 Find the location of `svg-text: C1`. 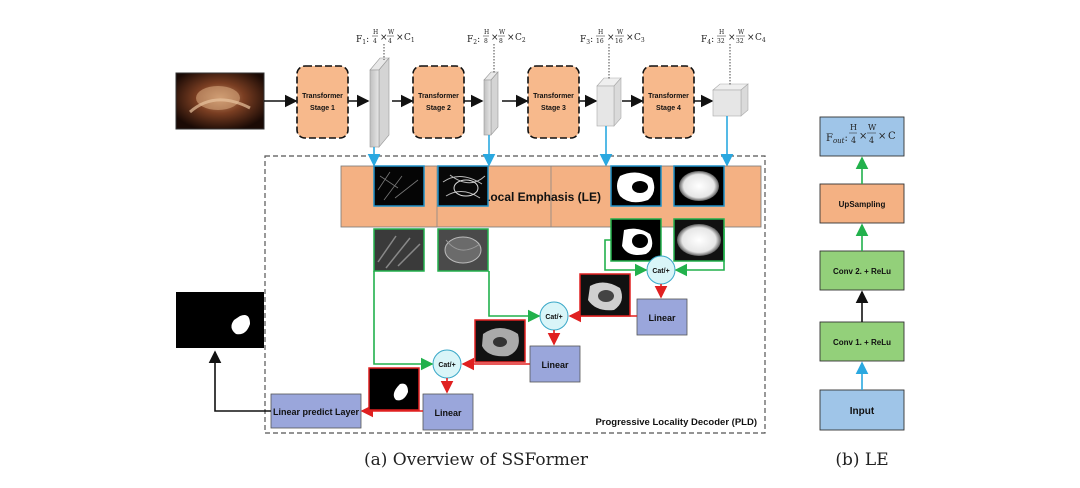

svg-text: C1 is located at coordinates (409, 38).